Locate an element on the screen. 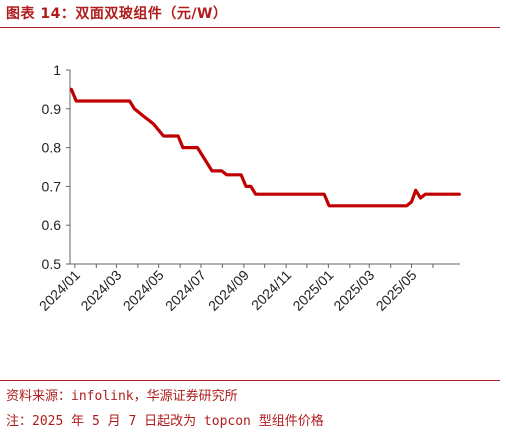  y-tick-label: 0.5 is located at coordinates (52, 264).